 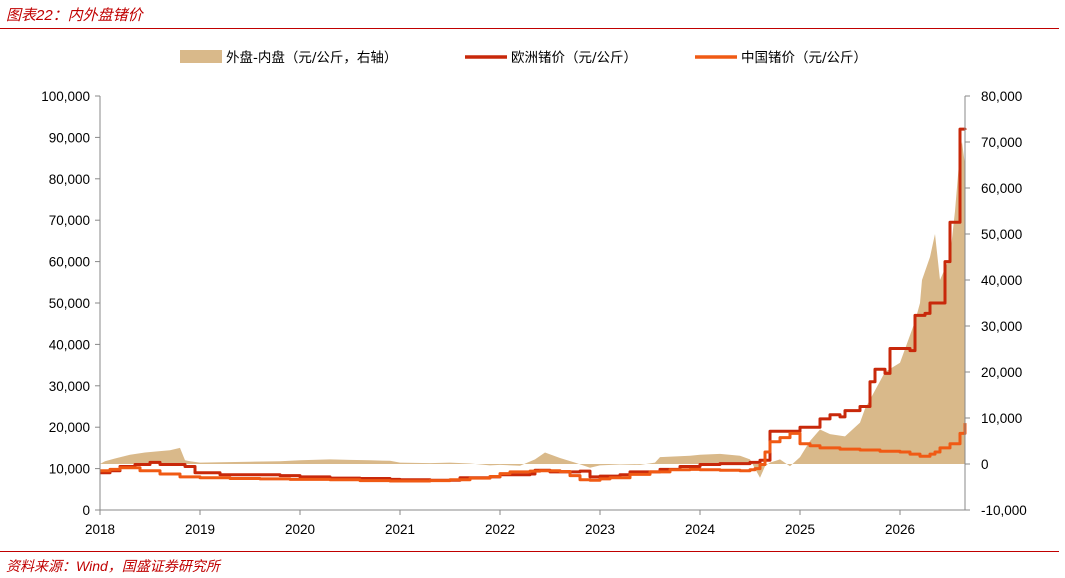 I want to click on x-tick-label: 2018, so click(x=100, y=529).